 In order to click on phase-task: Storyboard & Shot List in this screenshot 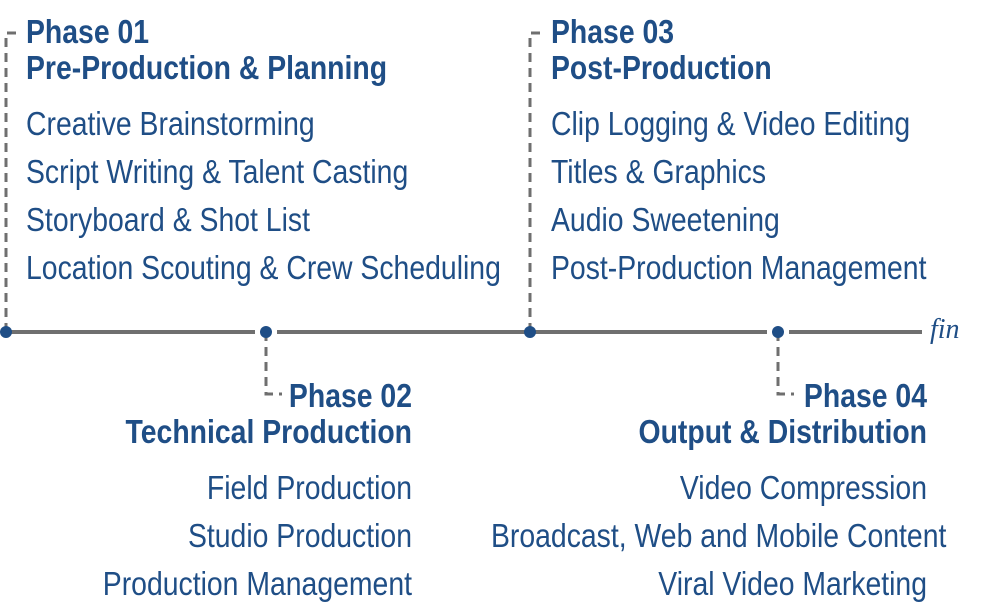, I will do `click(168, 219)`.